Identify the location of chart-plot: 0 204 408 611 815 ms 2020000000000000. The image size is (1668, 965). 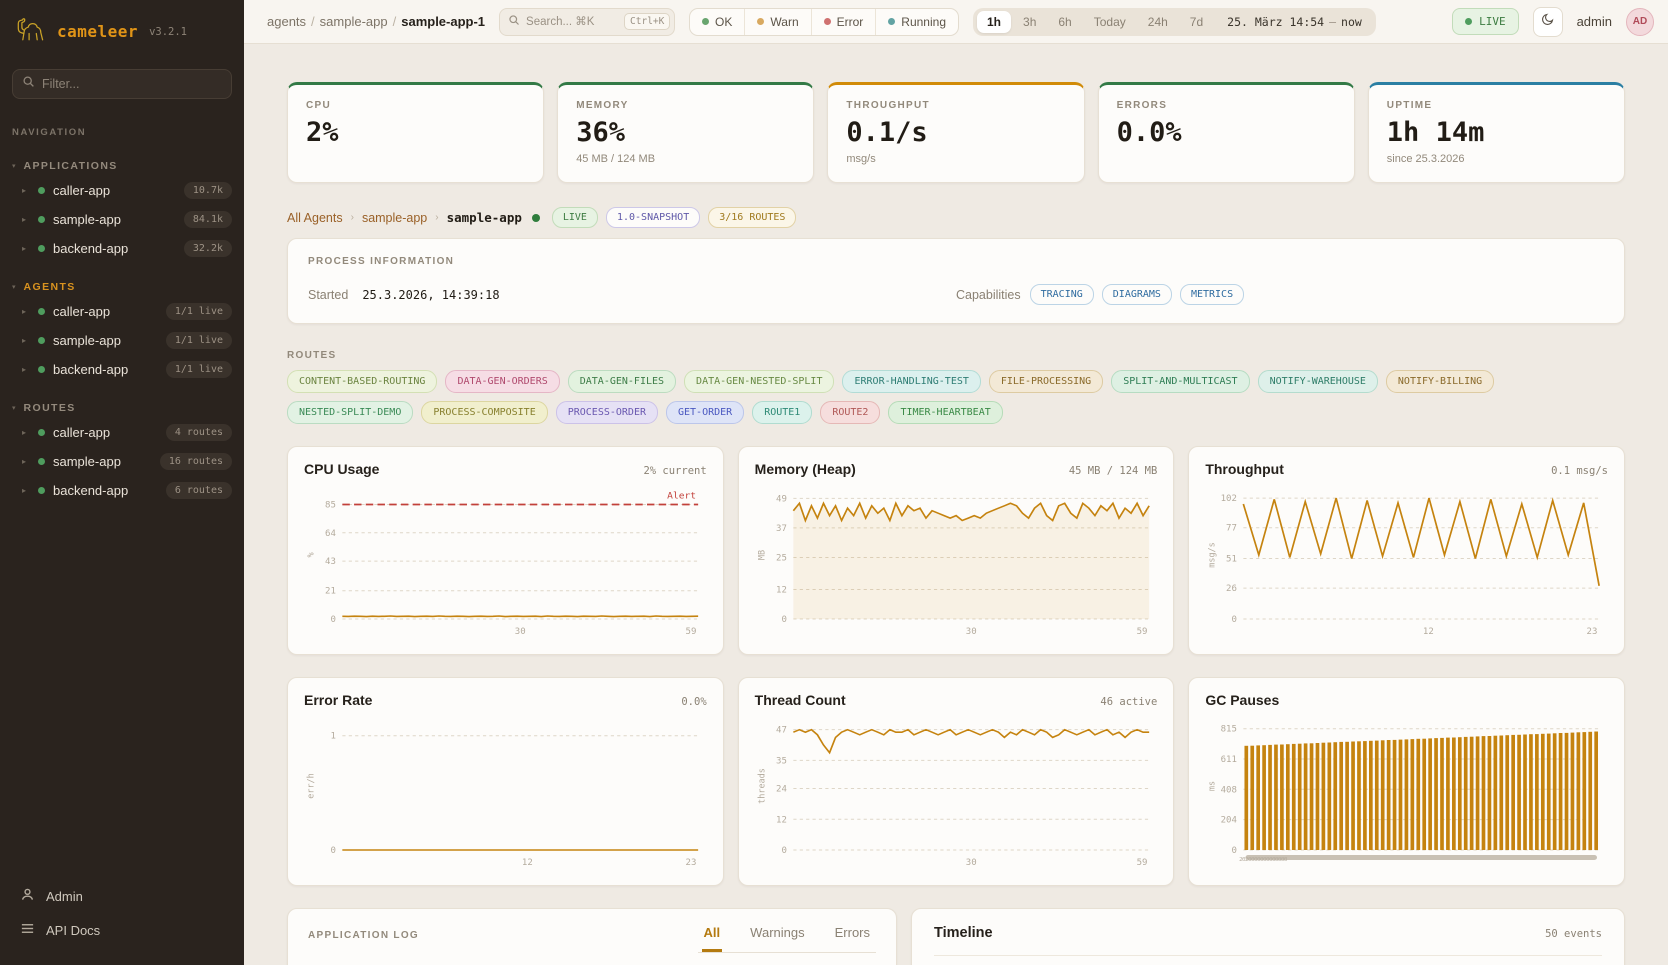
(1406, 793).